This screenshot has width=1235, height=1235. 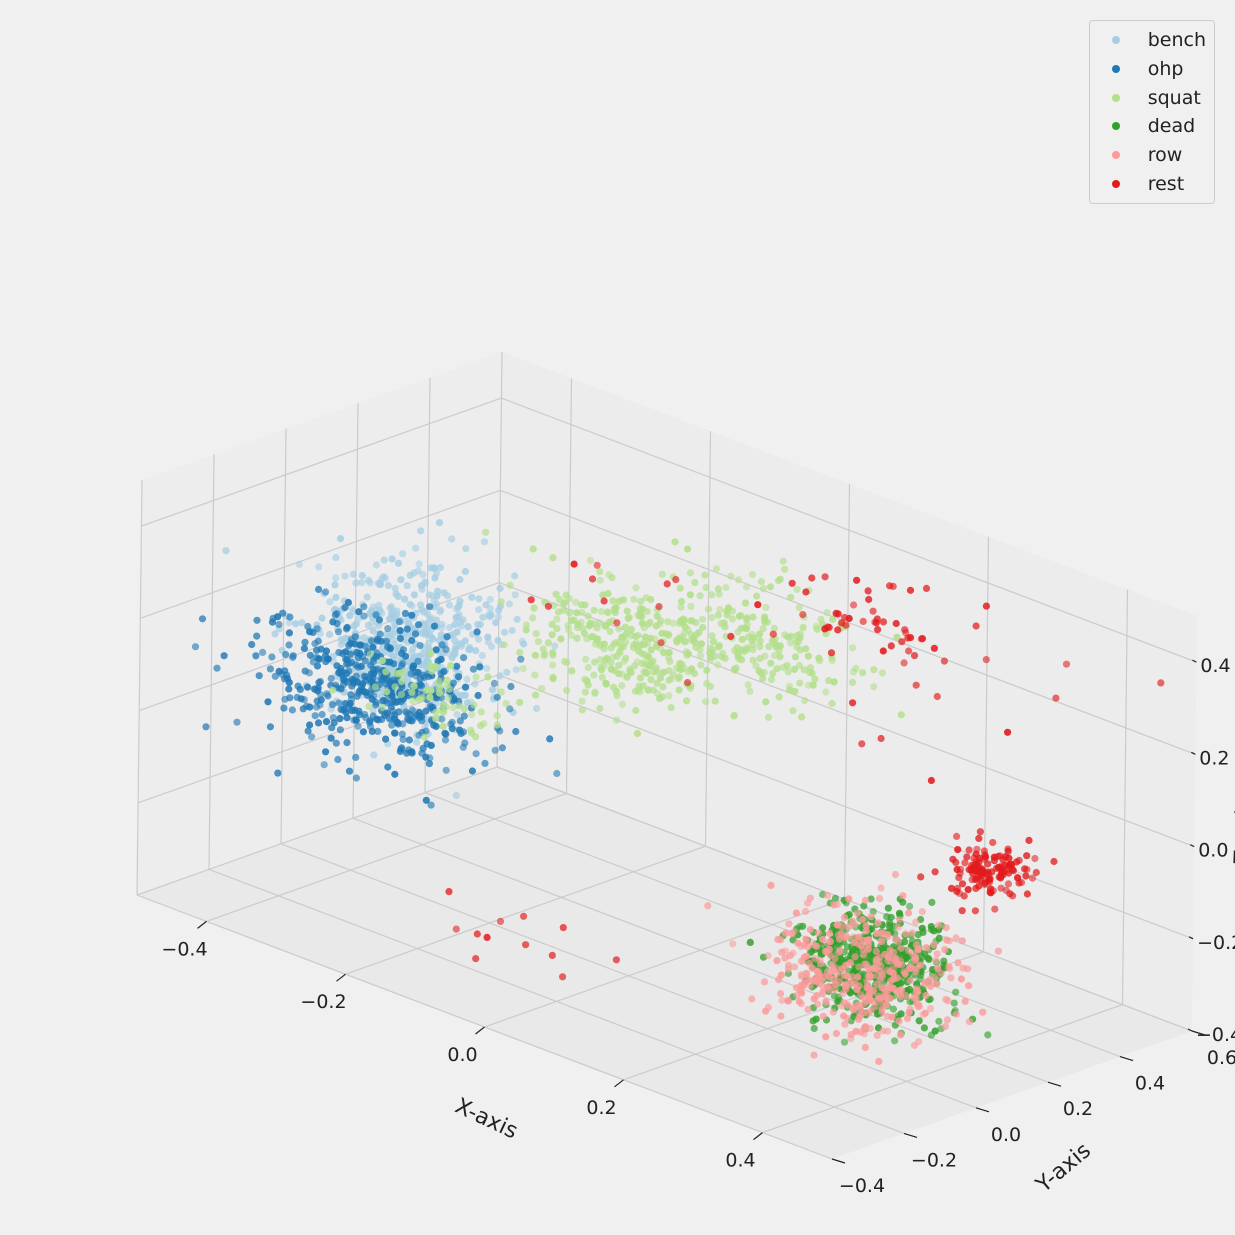 What do you see at coordinates (847, 691) in the screenshot?
I see `x-grid-back` at bounding box center [847, 691].